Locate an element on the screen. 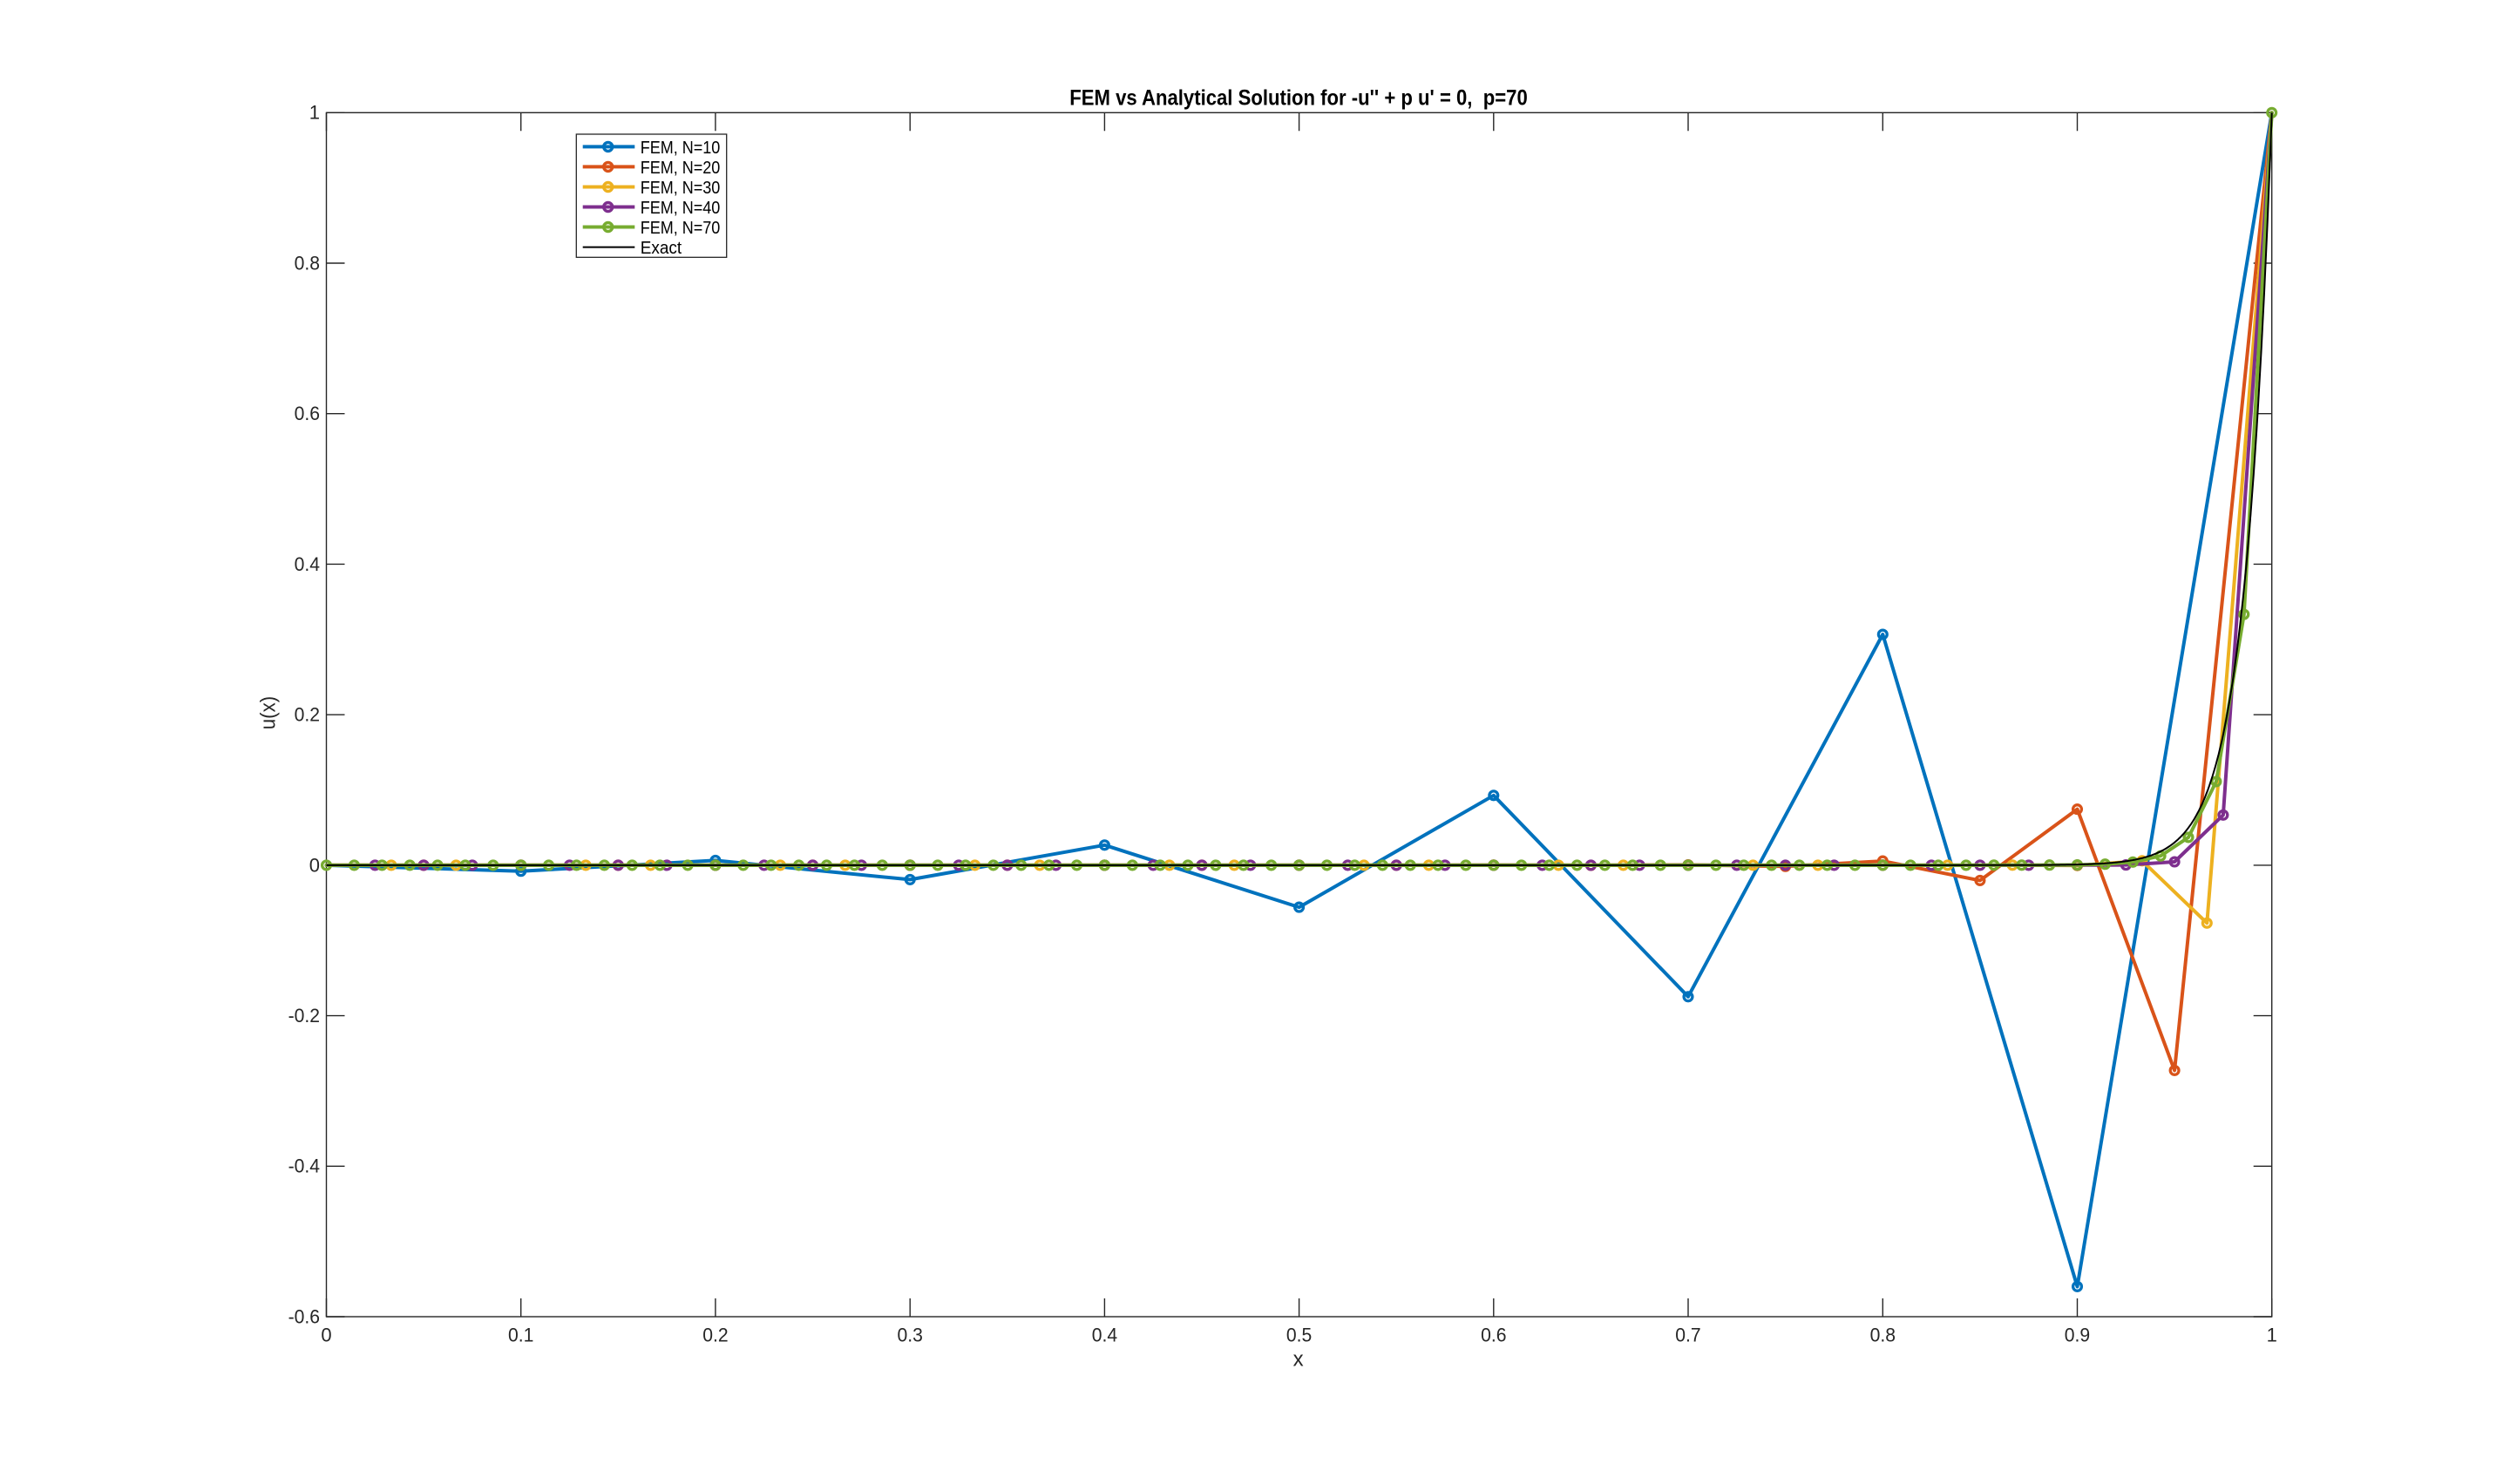 The height and width of the screenshot is (1484, 2510). svg-text: 0.9 is located at coordinates (2078, 1335).